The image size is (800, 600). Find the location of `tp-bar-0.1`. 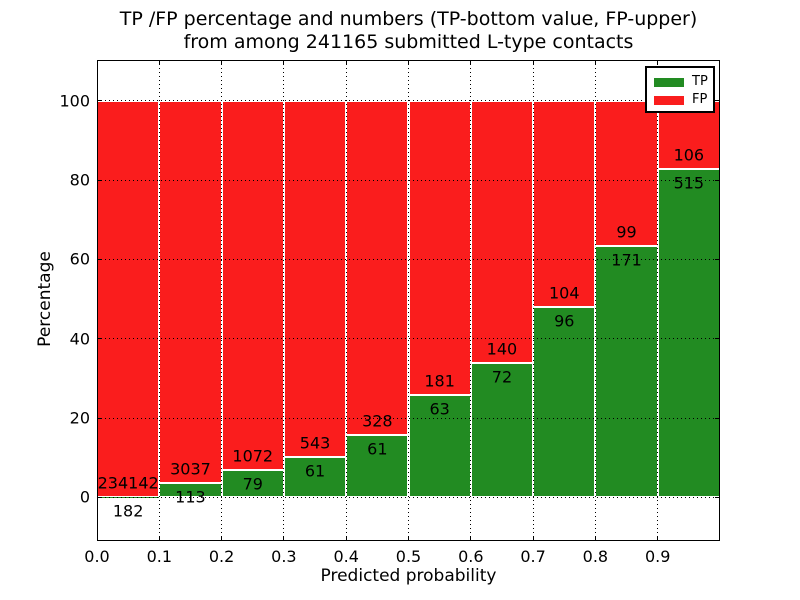

tp-bar-0.1 is located at coordinates (190, 490).